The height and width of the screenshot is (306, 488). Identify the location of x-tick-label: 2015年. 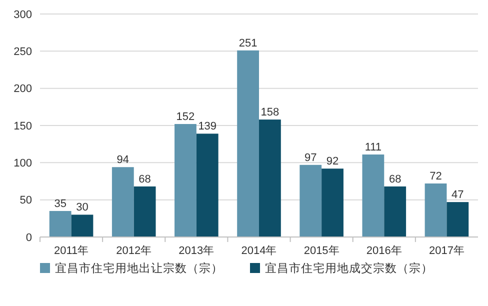
(322, 251).